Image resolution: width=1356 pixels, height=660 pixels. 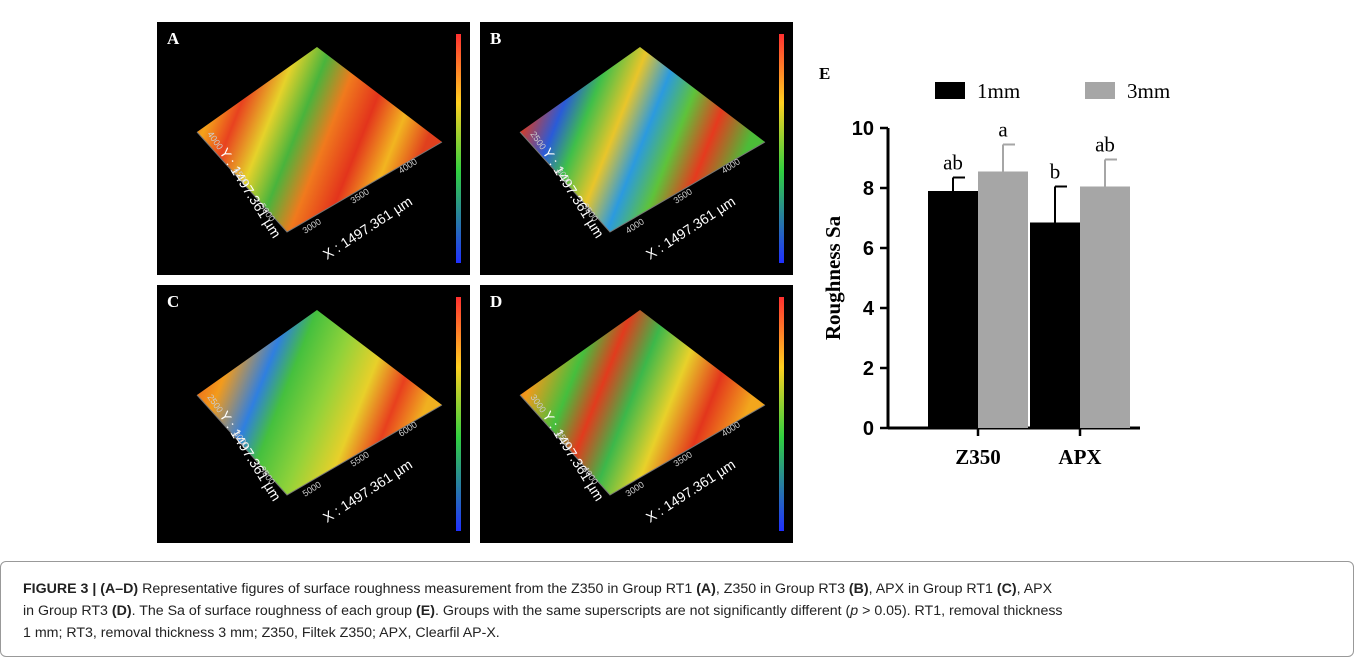 What do you see at coordinates (978, 457) in the screenshot?
I see `x-tick-label: Z350` at bounding box center [978, 457].